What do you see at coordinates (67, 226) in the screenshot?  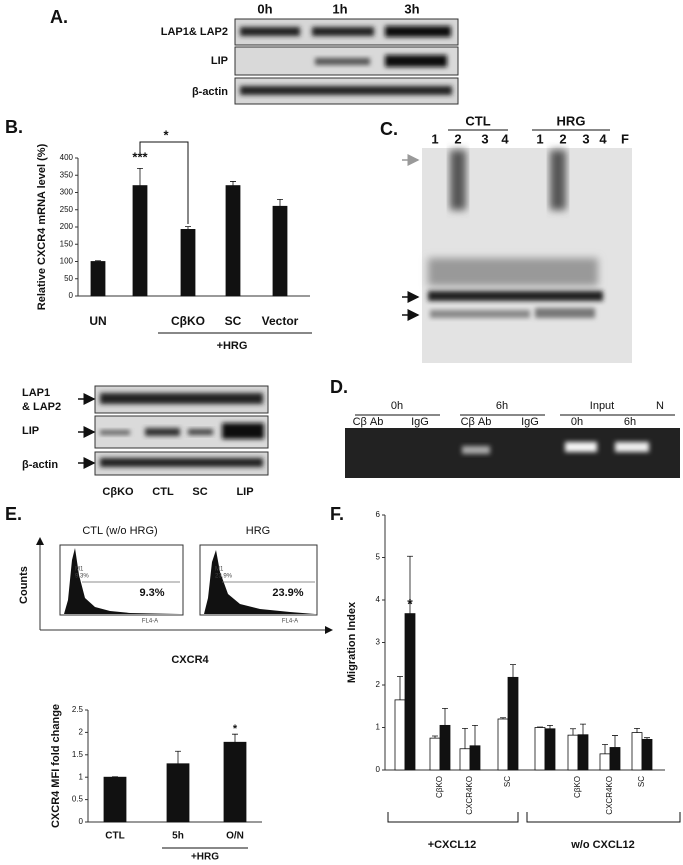 I see `y-tick-label: 200` at bounding box center [67, 226].